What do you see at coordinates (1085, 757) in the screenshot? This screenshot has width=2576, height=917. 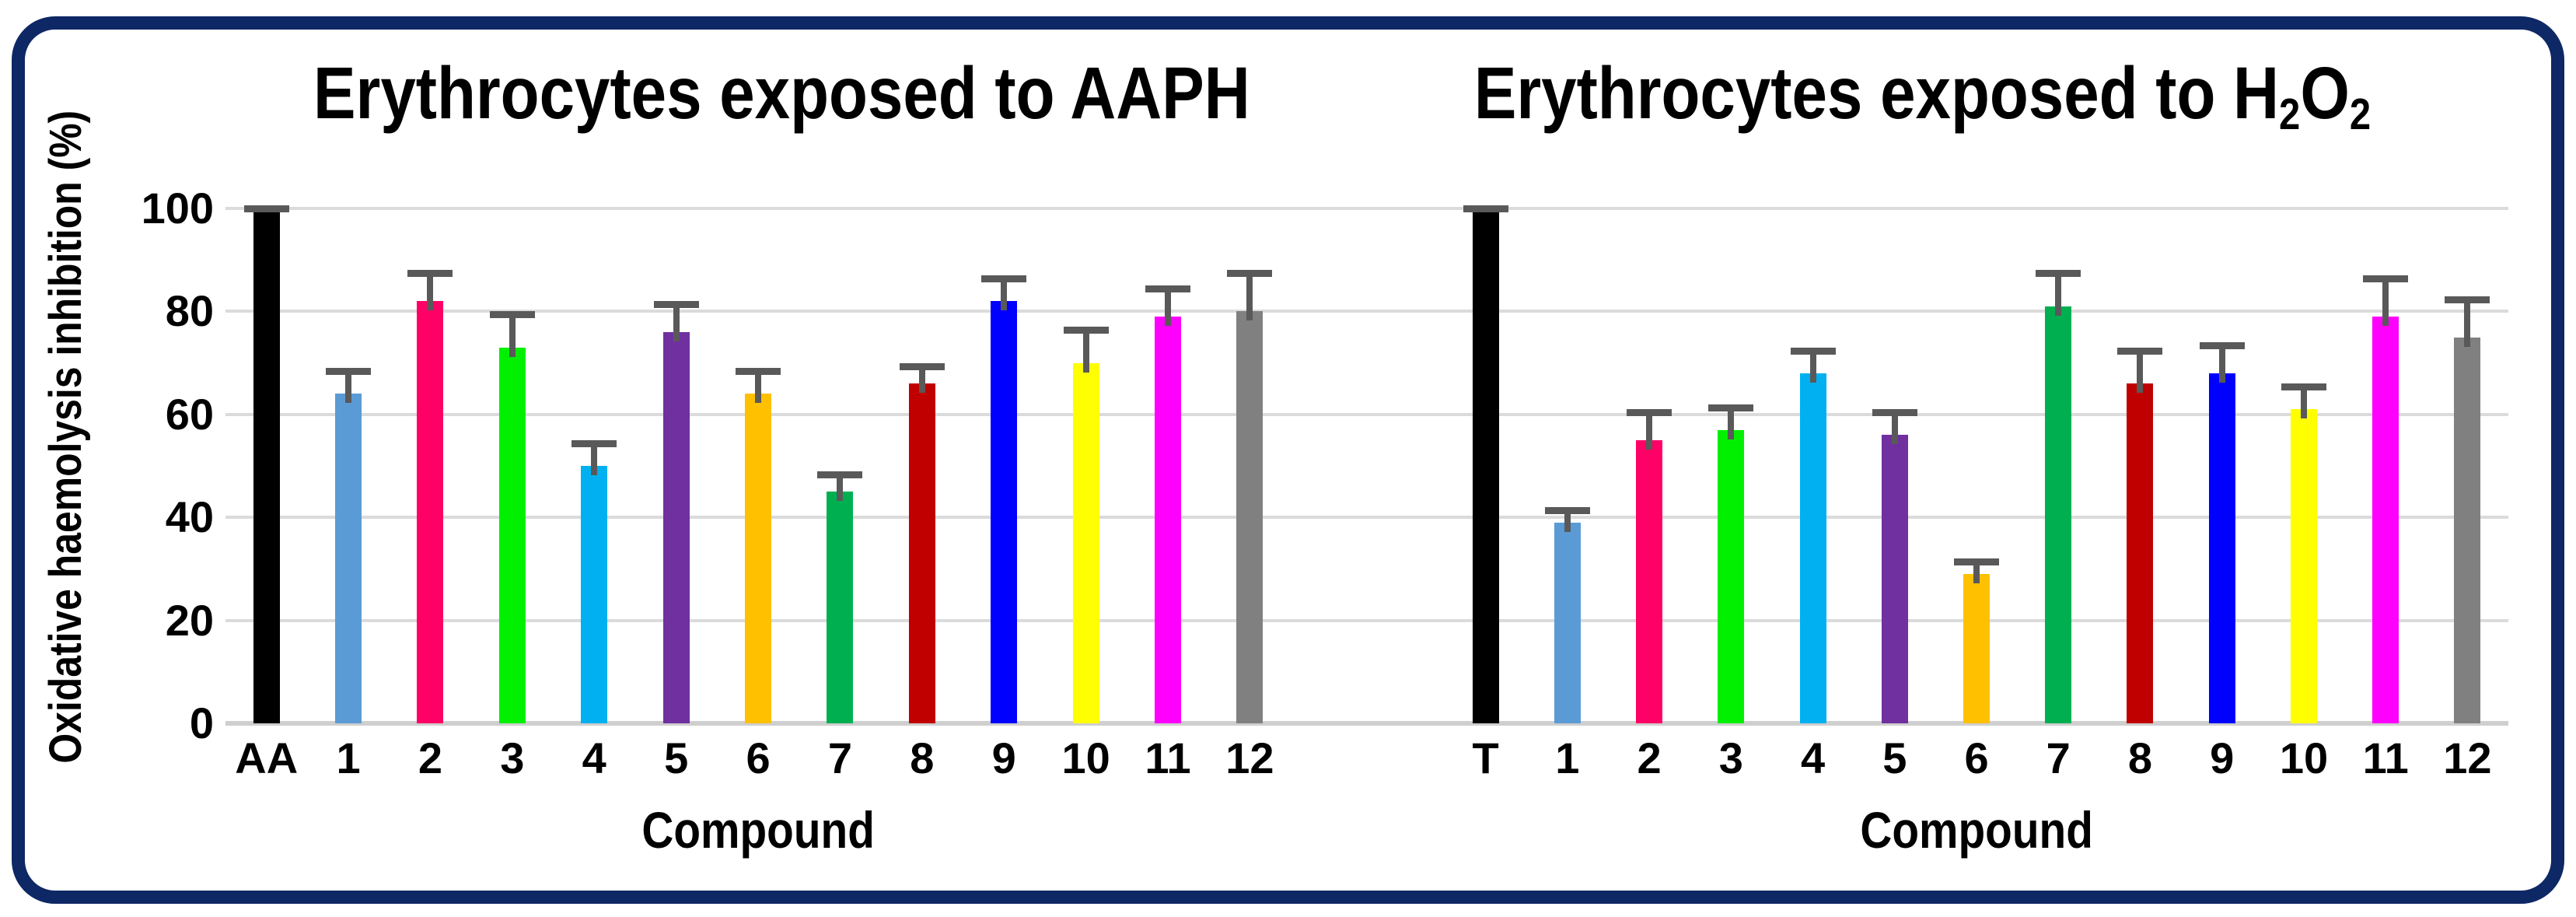 I see `x-tick-label-10: 10` at bounding box center [1085, 757].